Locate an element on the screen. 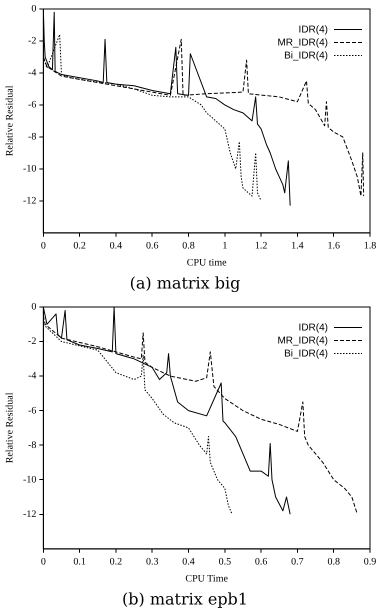 Image resolution: width=382 pixels, height=614 pixels. x-tick-label: 1.2 is located at coordinates (261, 246).